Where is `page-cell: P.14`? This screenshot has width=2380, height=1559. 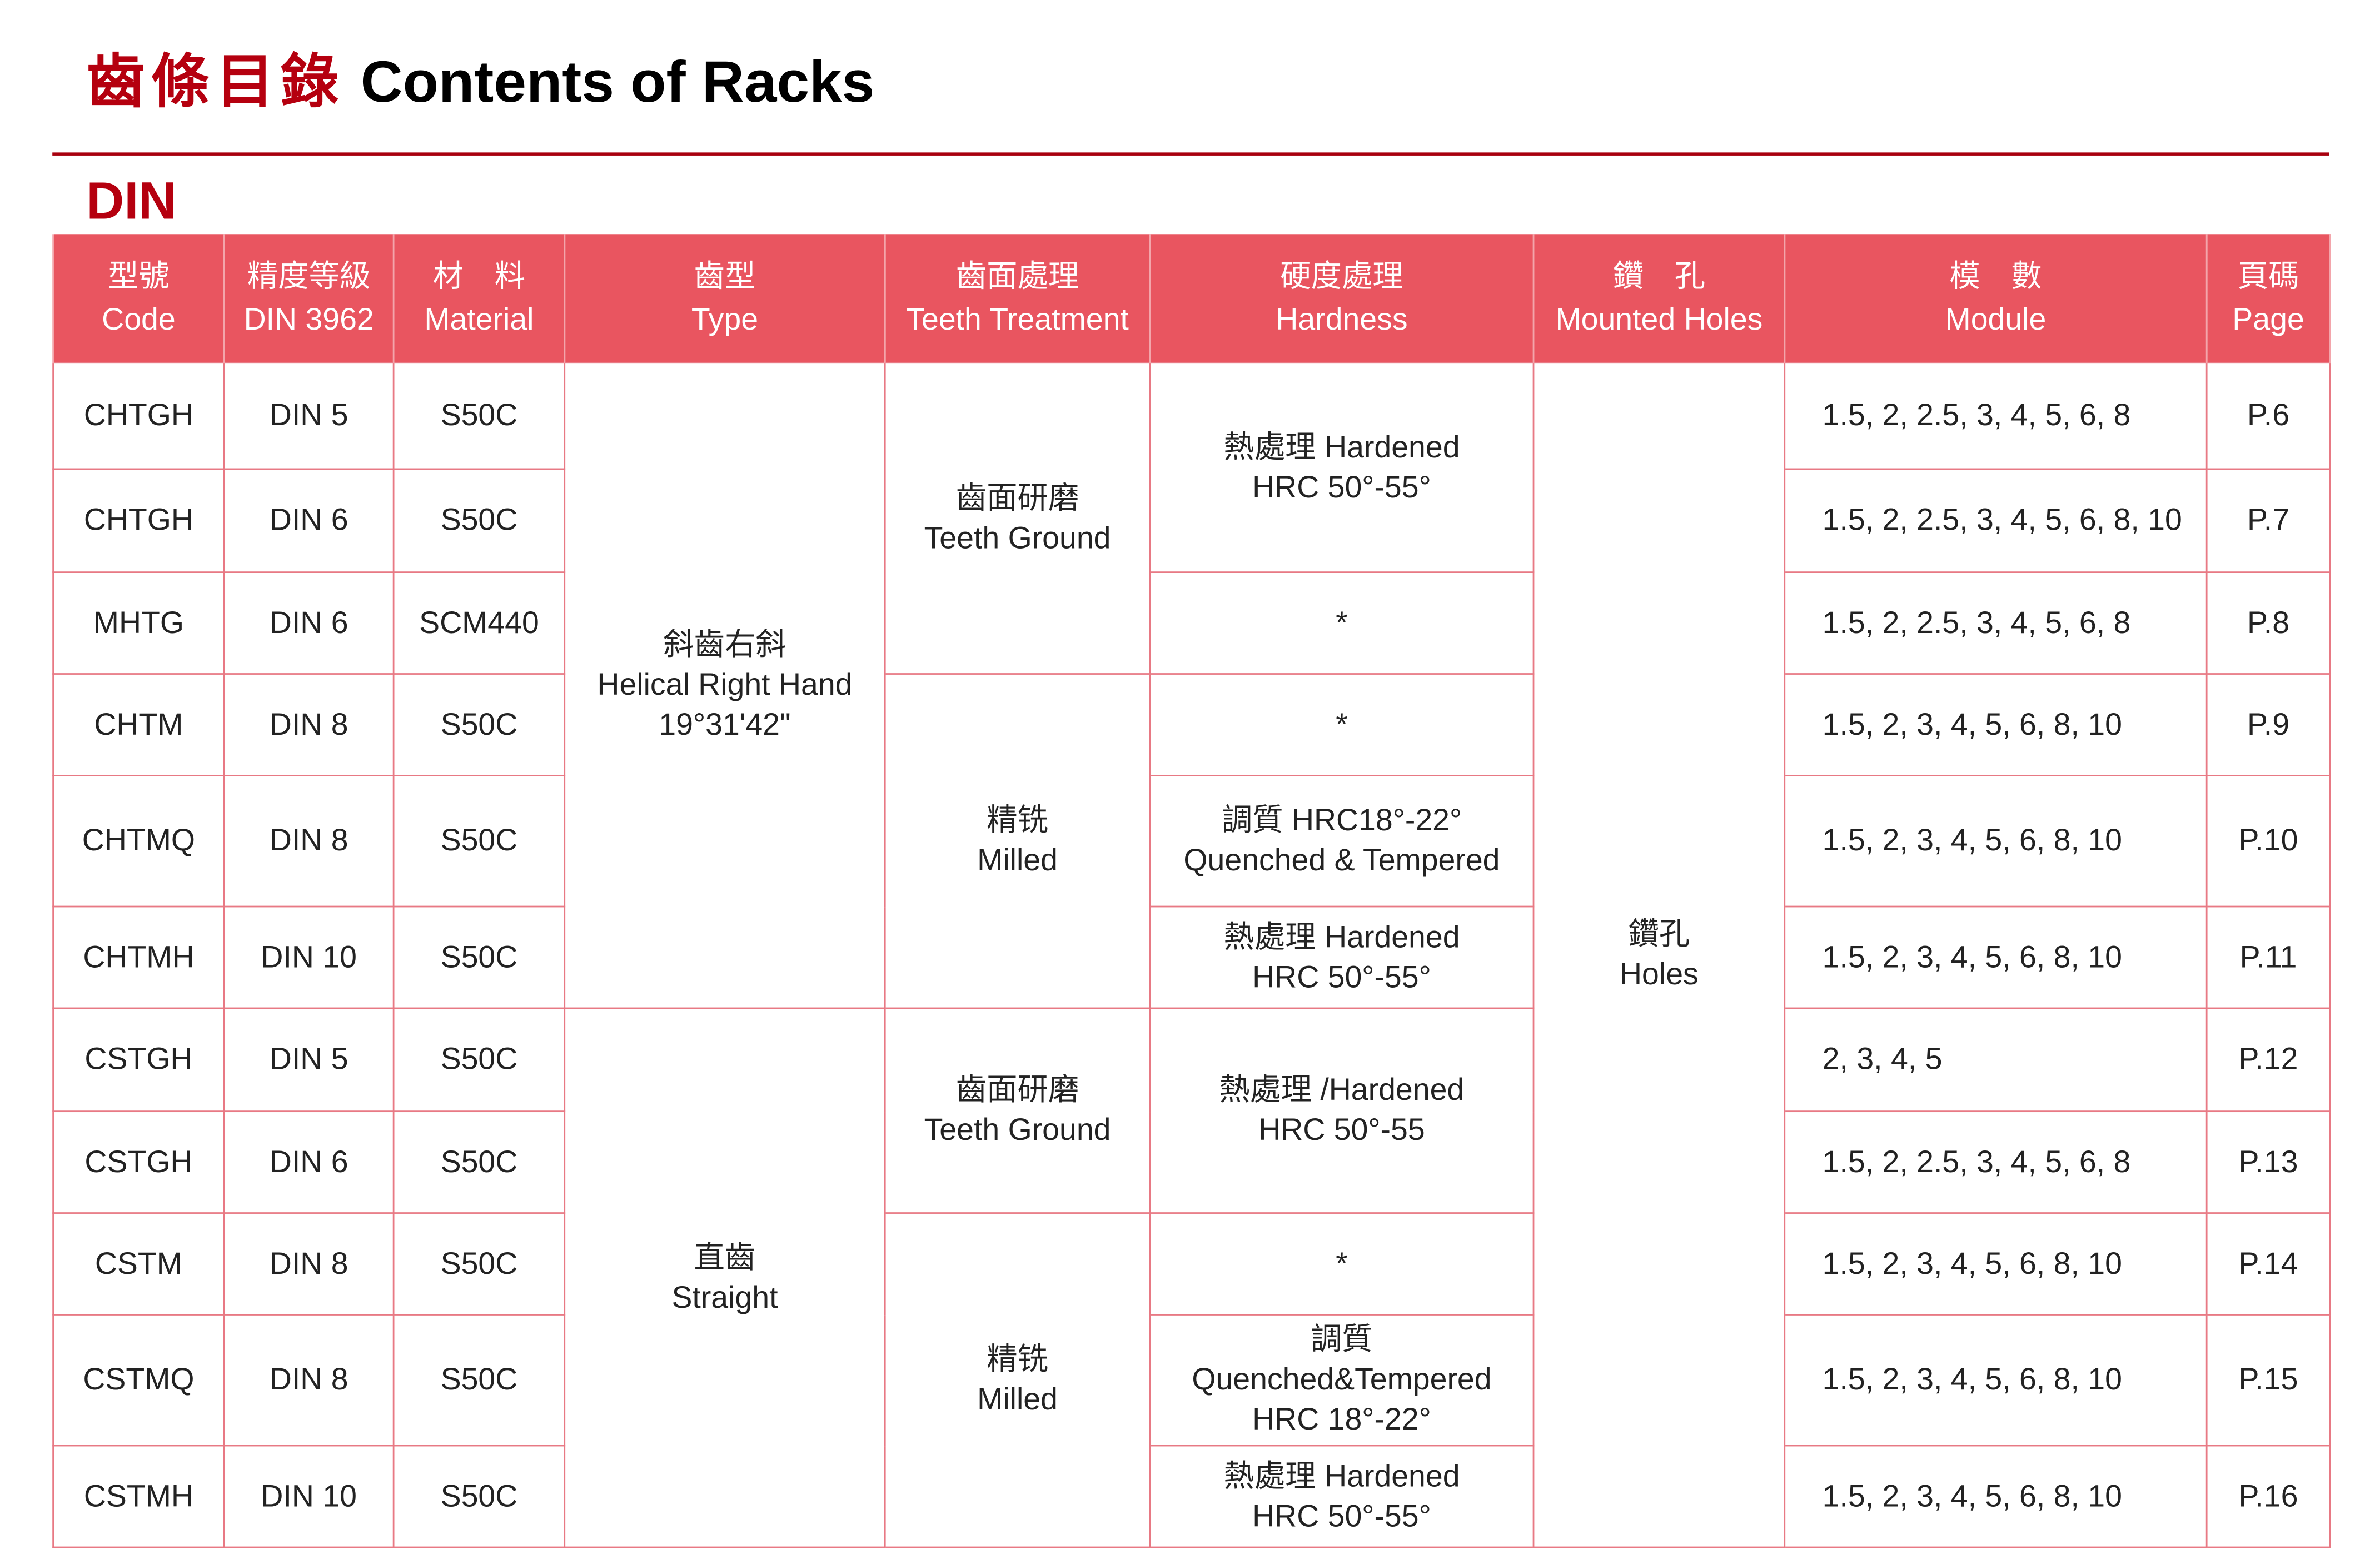
page-cell: P.14 is located at coordinates (2268, 1264).